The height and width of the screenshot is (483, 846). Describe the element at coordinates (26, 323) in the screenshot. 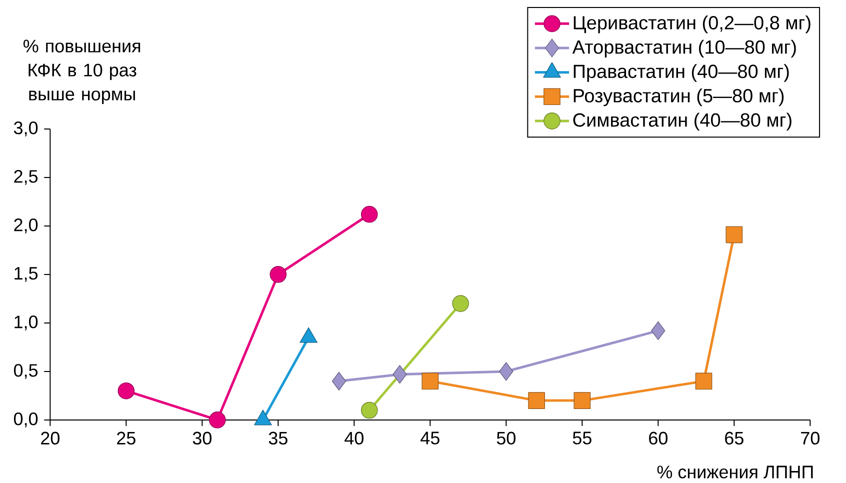

I see `y-tick-label: 1,0` at that location.